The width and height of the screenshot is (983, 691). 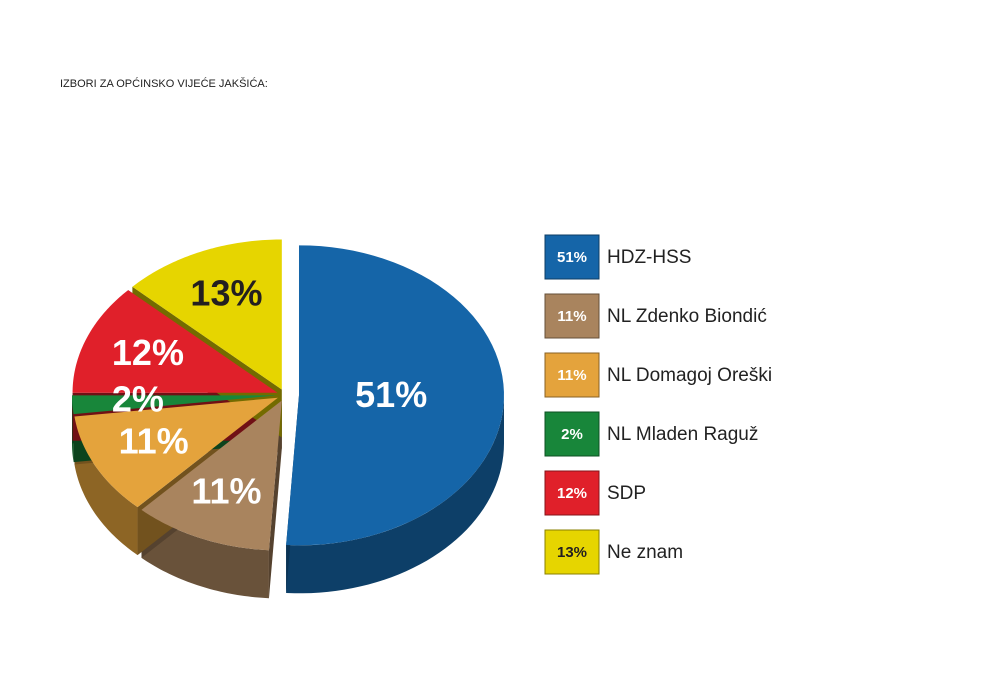 I want to click on legend-value: 51%, so click(x=572, y=257).